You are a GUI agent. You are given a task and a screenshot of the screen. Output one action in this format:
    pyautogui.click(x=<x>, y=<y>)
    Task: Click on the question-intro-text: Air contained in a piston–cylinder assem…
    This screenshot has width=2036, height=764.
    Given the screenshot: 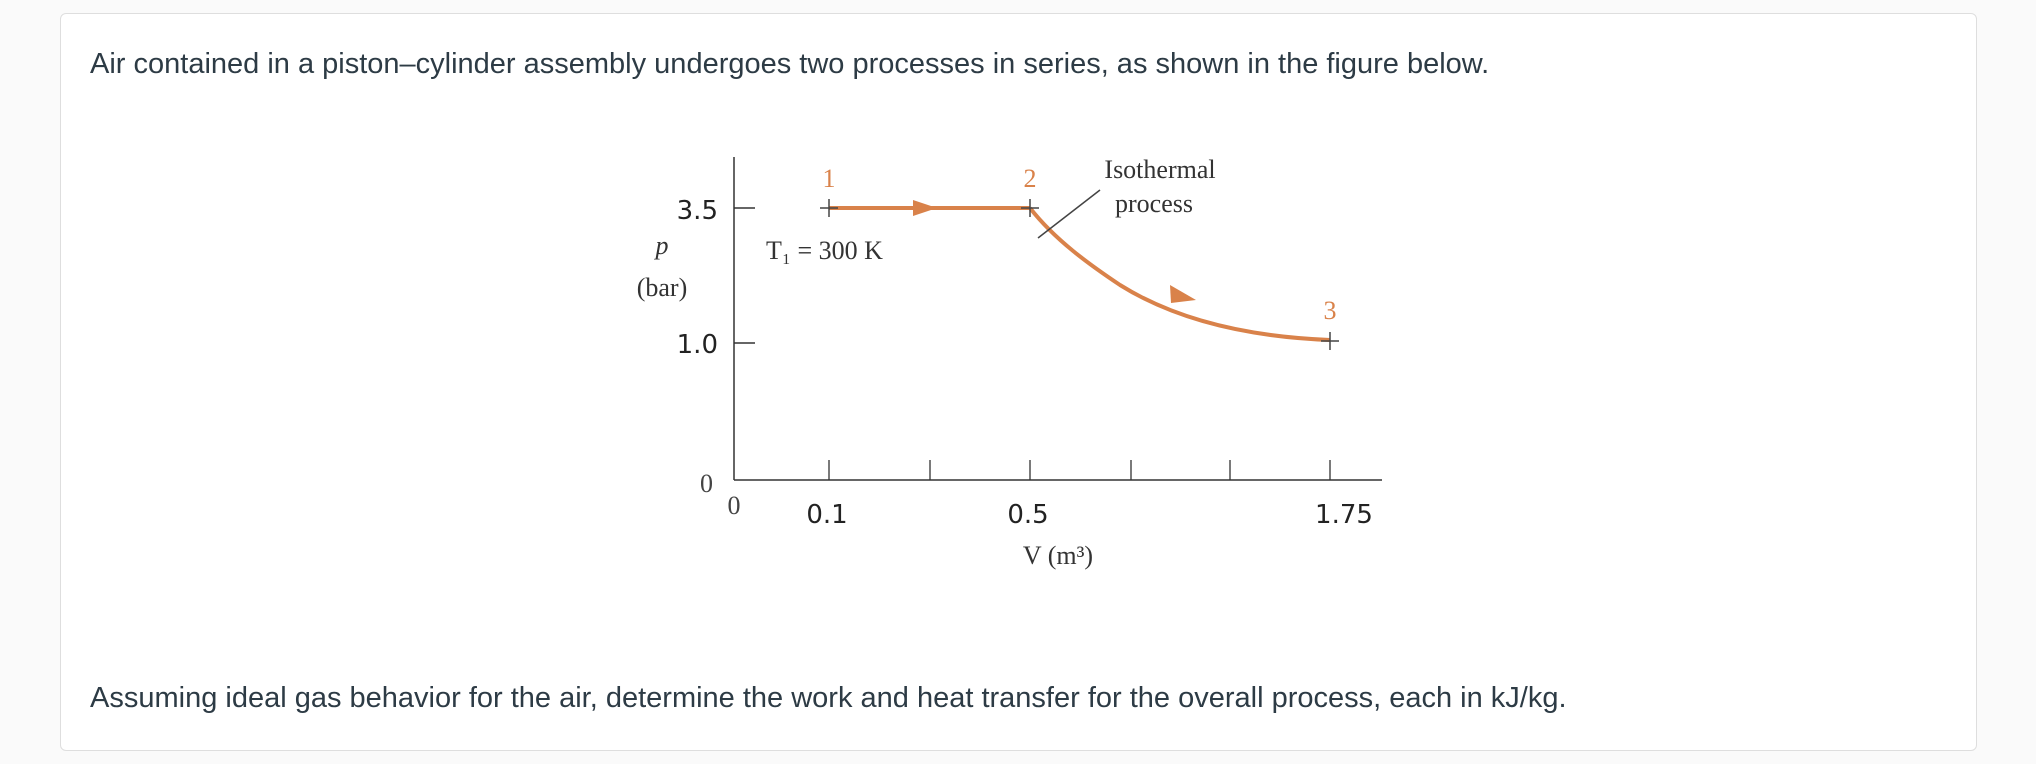 What is the action you would take?
    pyautogui.click(x=790, y=64)
    